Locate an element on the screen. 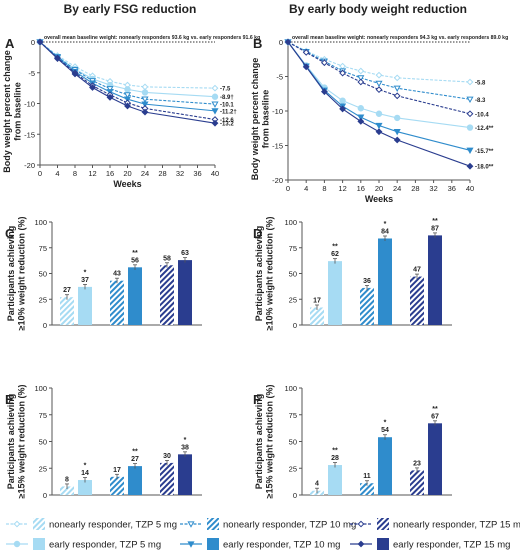  legend-label: nonearly responder, TZP 10 mg is located at coordinates (289, 525).